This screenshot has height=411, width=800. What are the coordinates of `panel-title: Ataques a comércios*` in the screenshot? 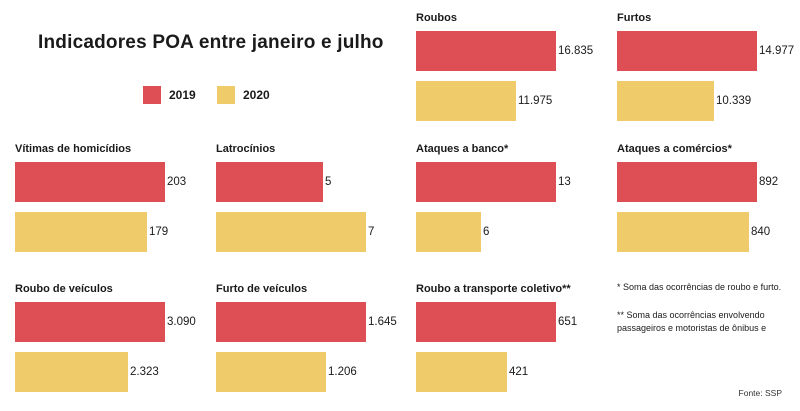 It's located at (674, 149).